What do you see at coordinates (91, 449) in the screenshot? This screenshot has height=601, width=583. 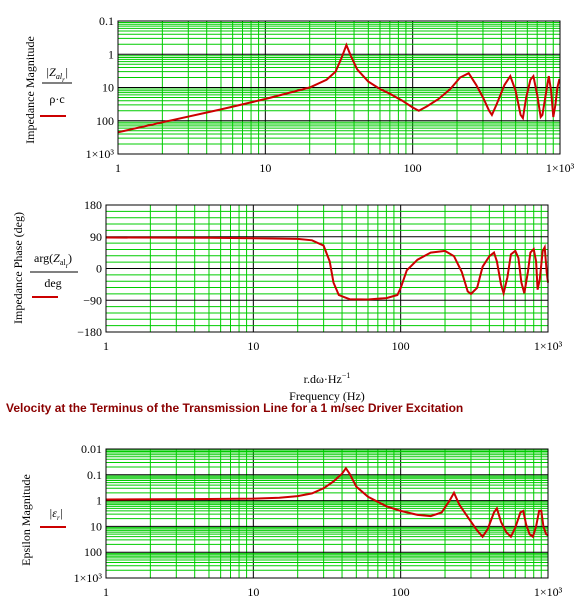 I see `y-tick-label: 0.01` at bounding box center [91, 449].